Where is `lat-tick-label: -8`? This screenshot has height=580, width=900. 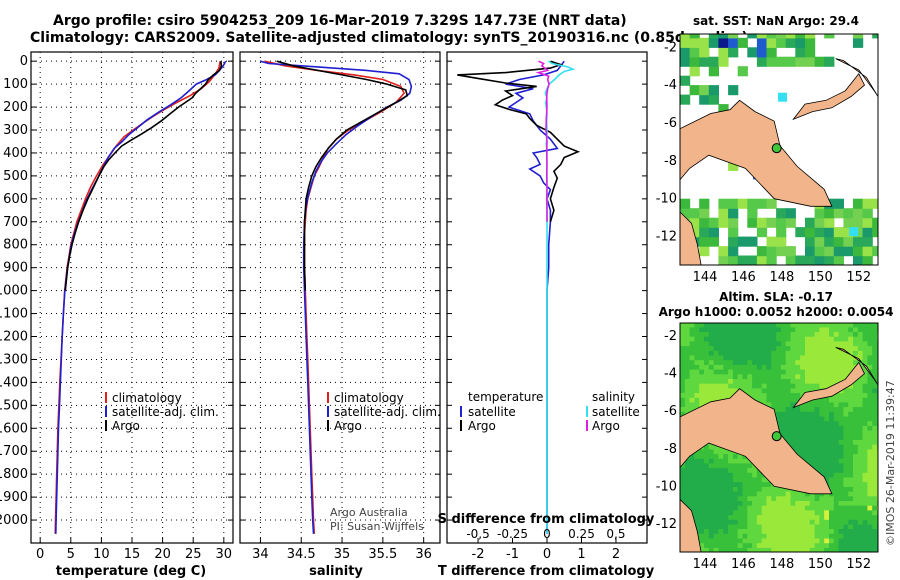 lat-tick-label: -8 is located at coordinates (670, 449).